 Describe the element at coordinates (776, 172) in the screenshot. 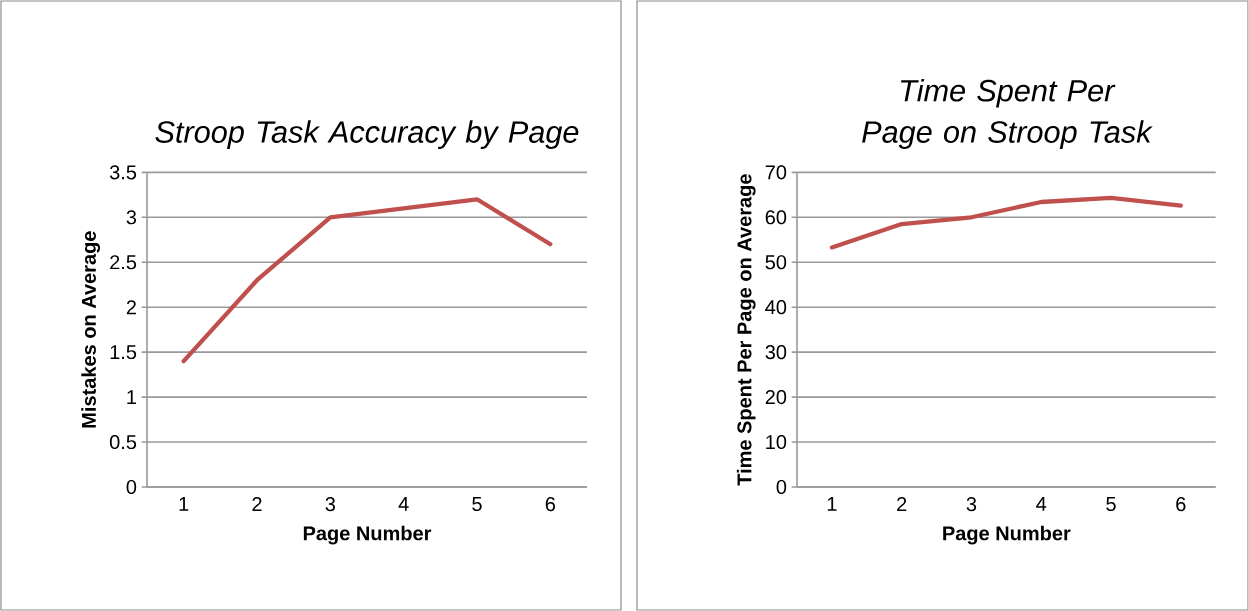

I see `y-tick-label: 70` at that location.